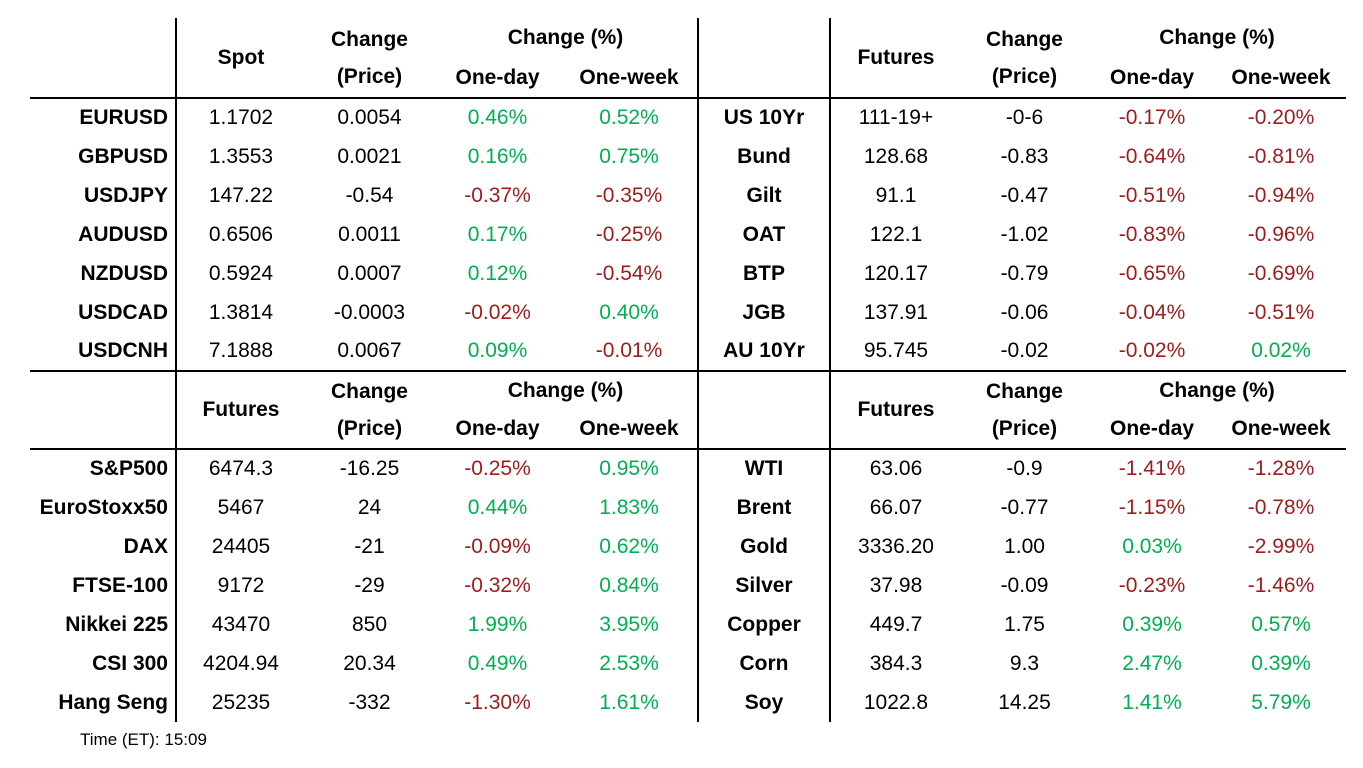 The image size is (1363, 768). What do you see at coordinates (1281, 663) in the screenshot?
I see `one-week-pct-cell: 0.39%` at bounding box center [1281, 663].